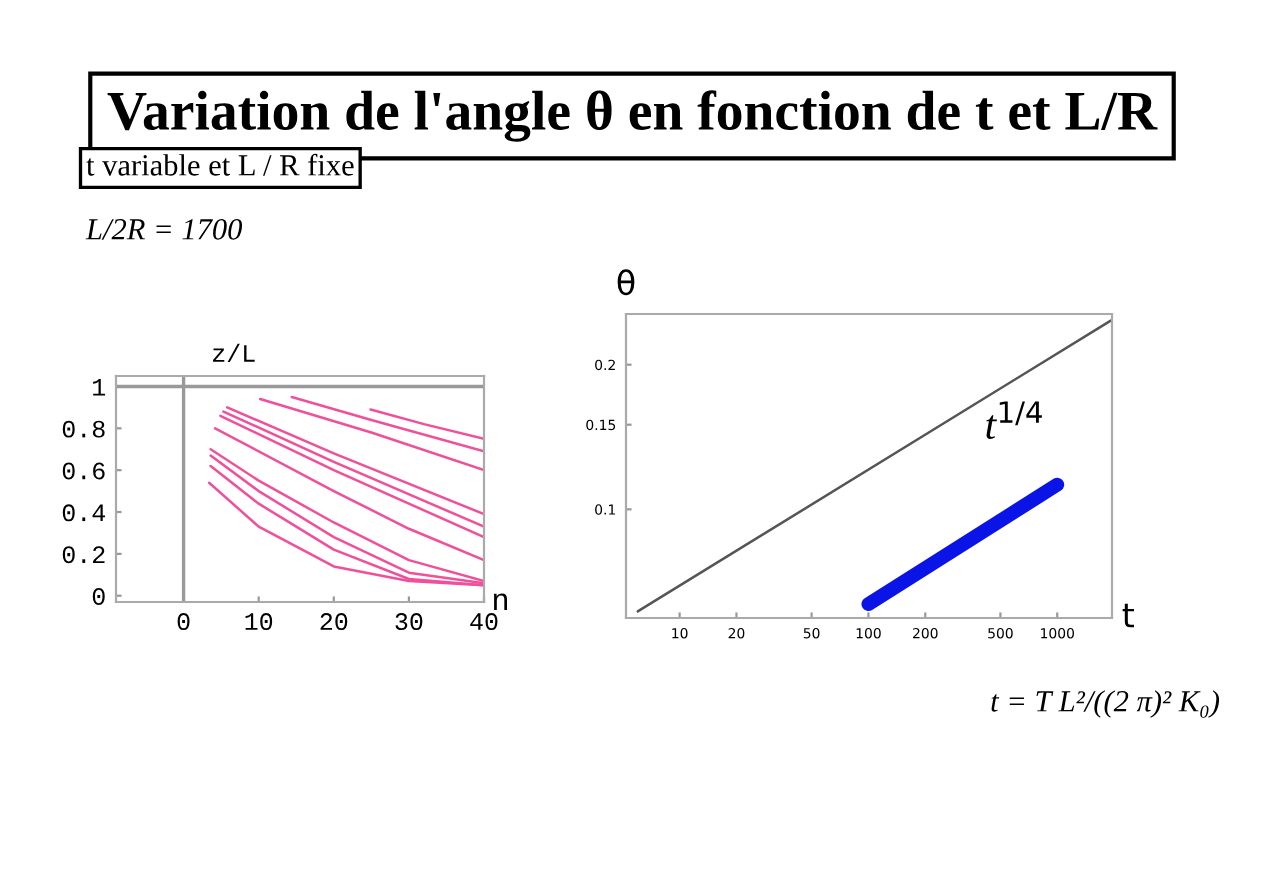  What do you see at coordinates (632, 116) in the screenshot?
I see `text: Variation de l'angle θ en fonction de t et L/R` at bounding box center [632, 116].